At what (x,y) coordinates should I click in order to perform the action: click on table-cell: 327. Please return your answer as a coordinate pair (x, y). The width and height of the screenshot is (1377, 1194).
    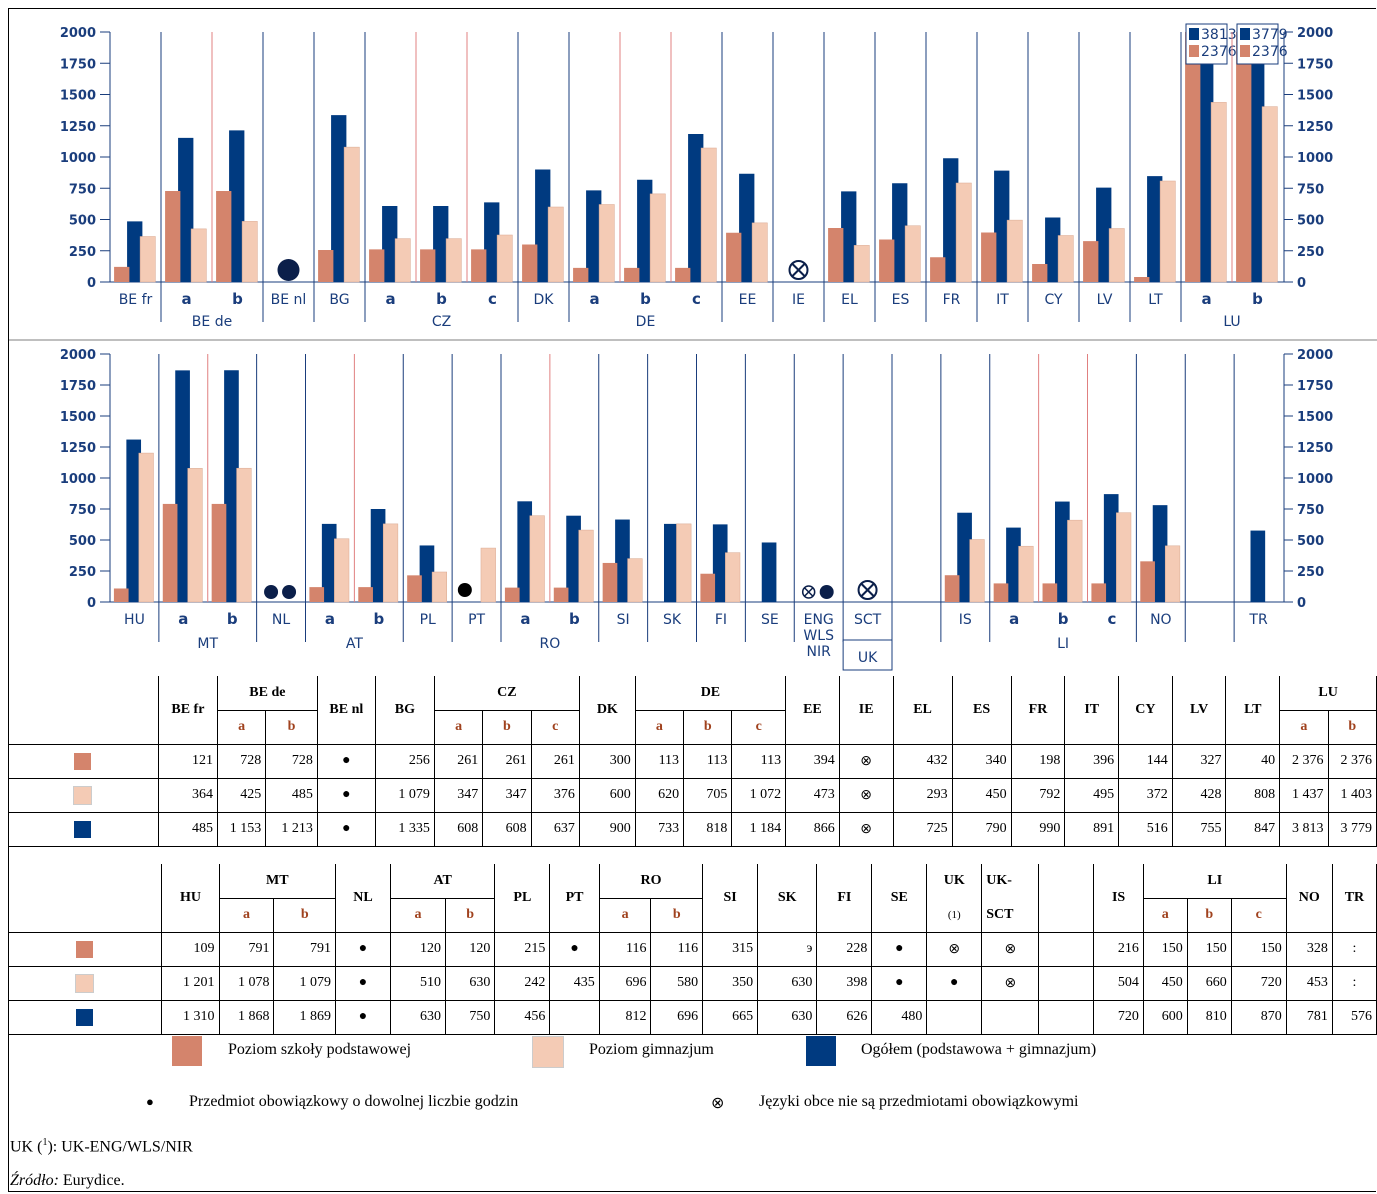
    Looking at the image, I should click on (1199, 761).